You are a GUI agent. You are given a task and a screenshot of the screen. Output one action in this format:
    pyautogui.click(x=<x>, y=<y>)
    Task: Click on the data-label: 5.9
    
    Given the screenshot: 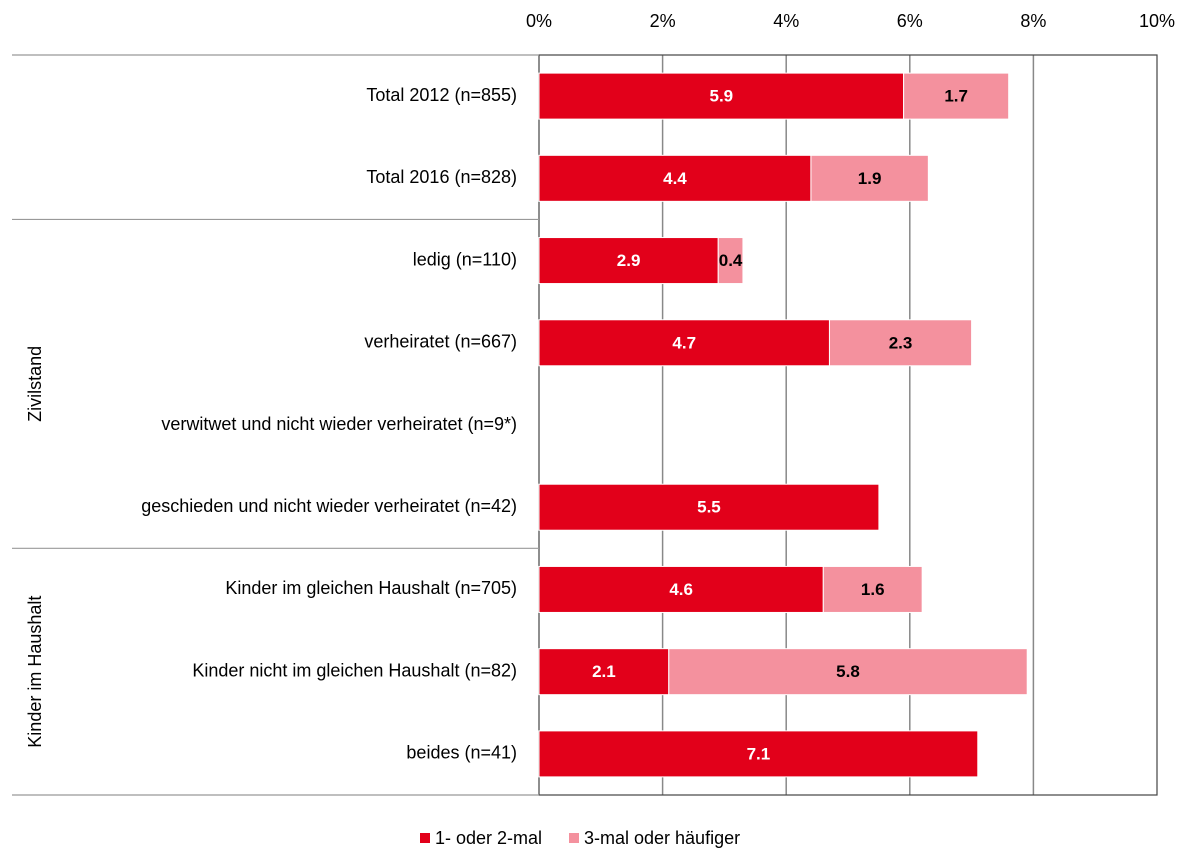 What is the action you would take?
    pyautogui.click(x=721, y=96)
    